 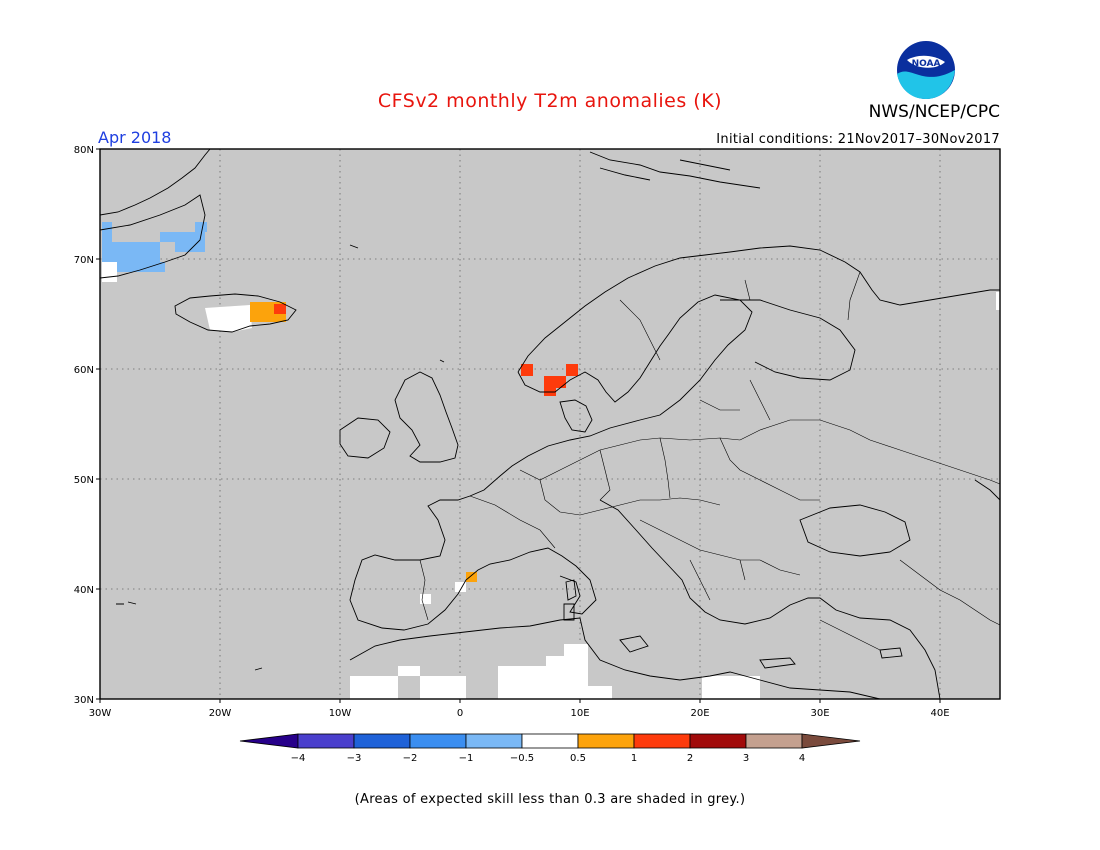 What do you see at coordinates (926, 70) in the screenshot?
I see `noaa-logo-icon: NOAA` at bounding box center [926, 70].